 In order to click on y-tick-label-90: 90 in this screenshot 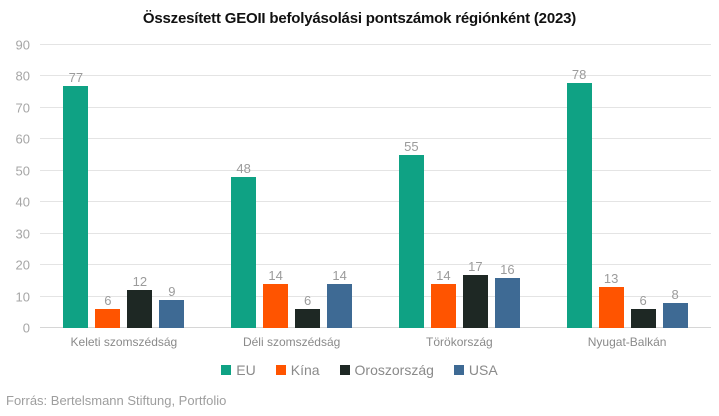, I will do `click(22, 45)`.